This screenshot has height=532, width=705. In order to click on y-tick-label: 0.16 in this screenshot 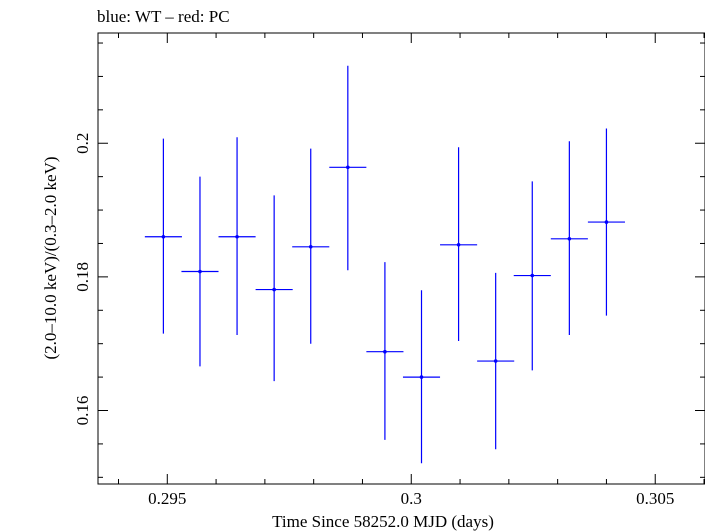, I will do `click(82, 411)`.